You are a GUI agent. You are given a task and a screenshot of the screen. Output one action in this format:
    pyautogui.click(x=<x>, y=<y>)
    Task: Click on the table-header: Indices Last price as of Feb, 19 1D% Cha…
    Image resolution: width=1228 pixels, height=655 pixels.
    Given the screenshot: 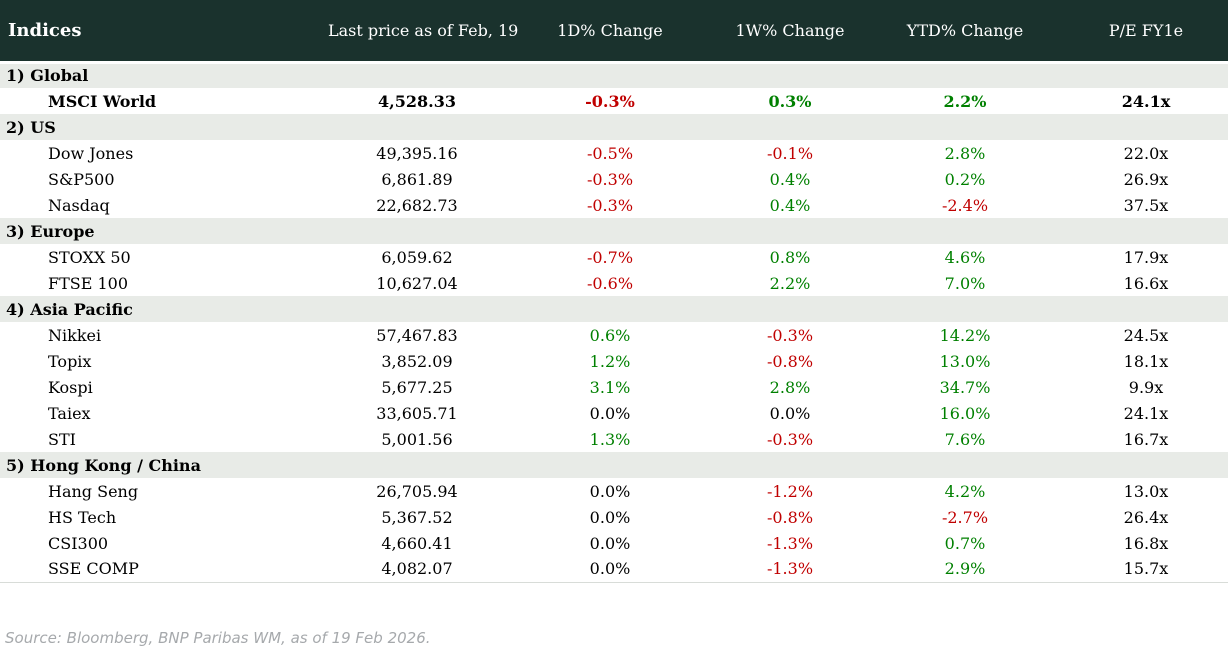 What is the action you would take?
    pyautogui.click(x=614, y=32)
    